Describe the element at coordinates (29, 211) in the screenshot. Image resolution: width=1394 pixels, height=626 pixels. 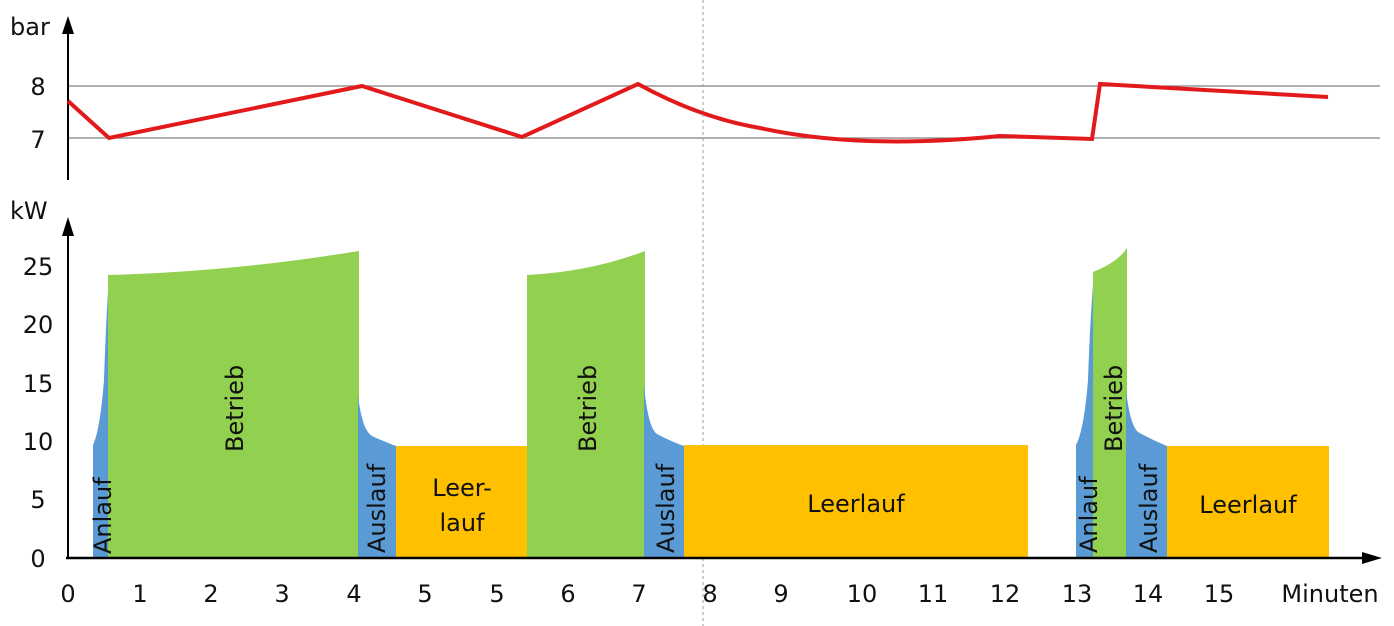
I see `power-unit-label: kW` at that location.